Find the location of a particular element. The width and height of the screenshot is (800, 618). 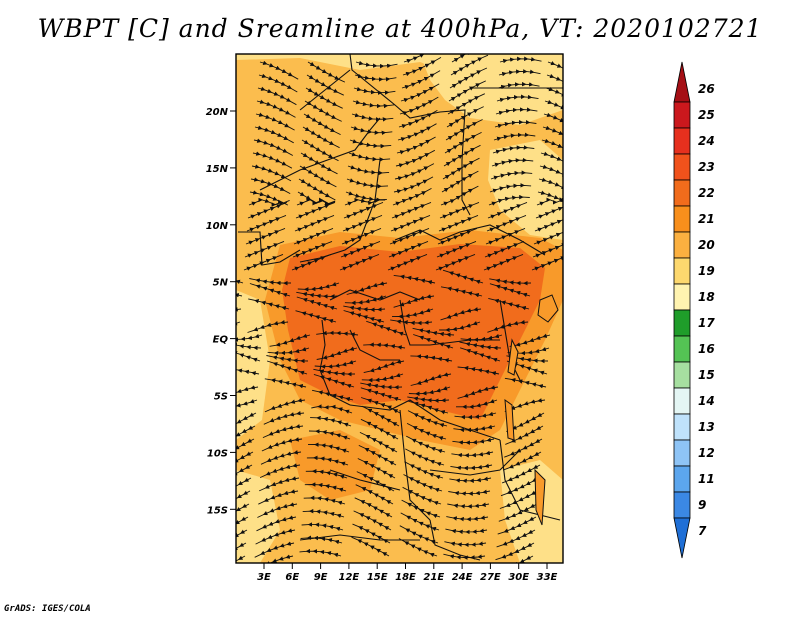

colorbar-label: 18 is located at coordinates (706, 297).